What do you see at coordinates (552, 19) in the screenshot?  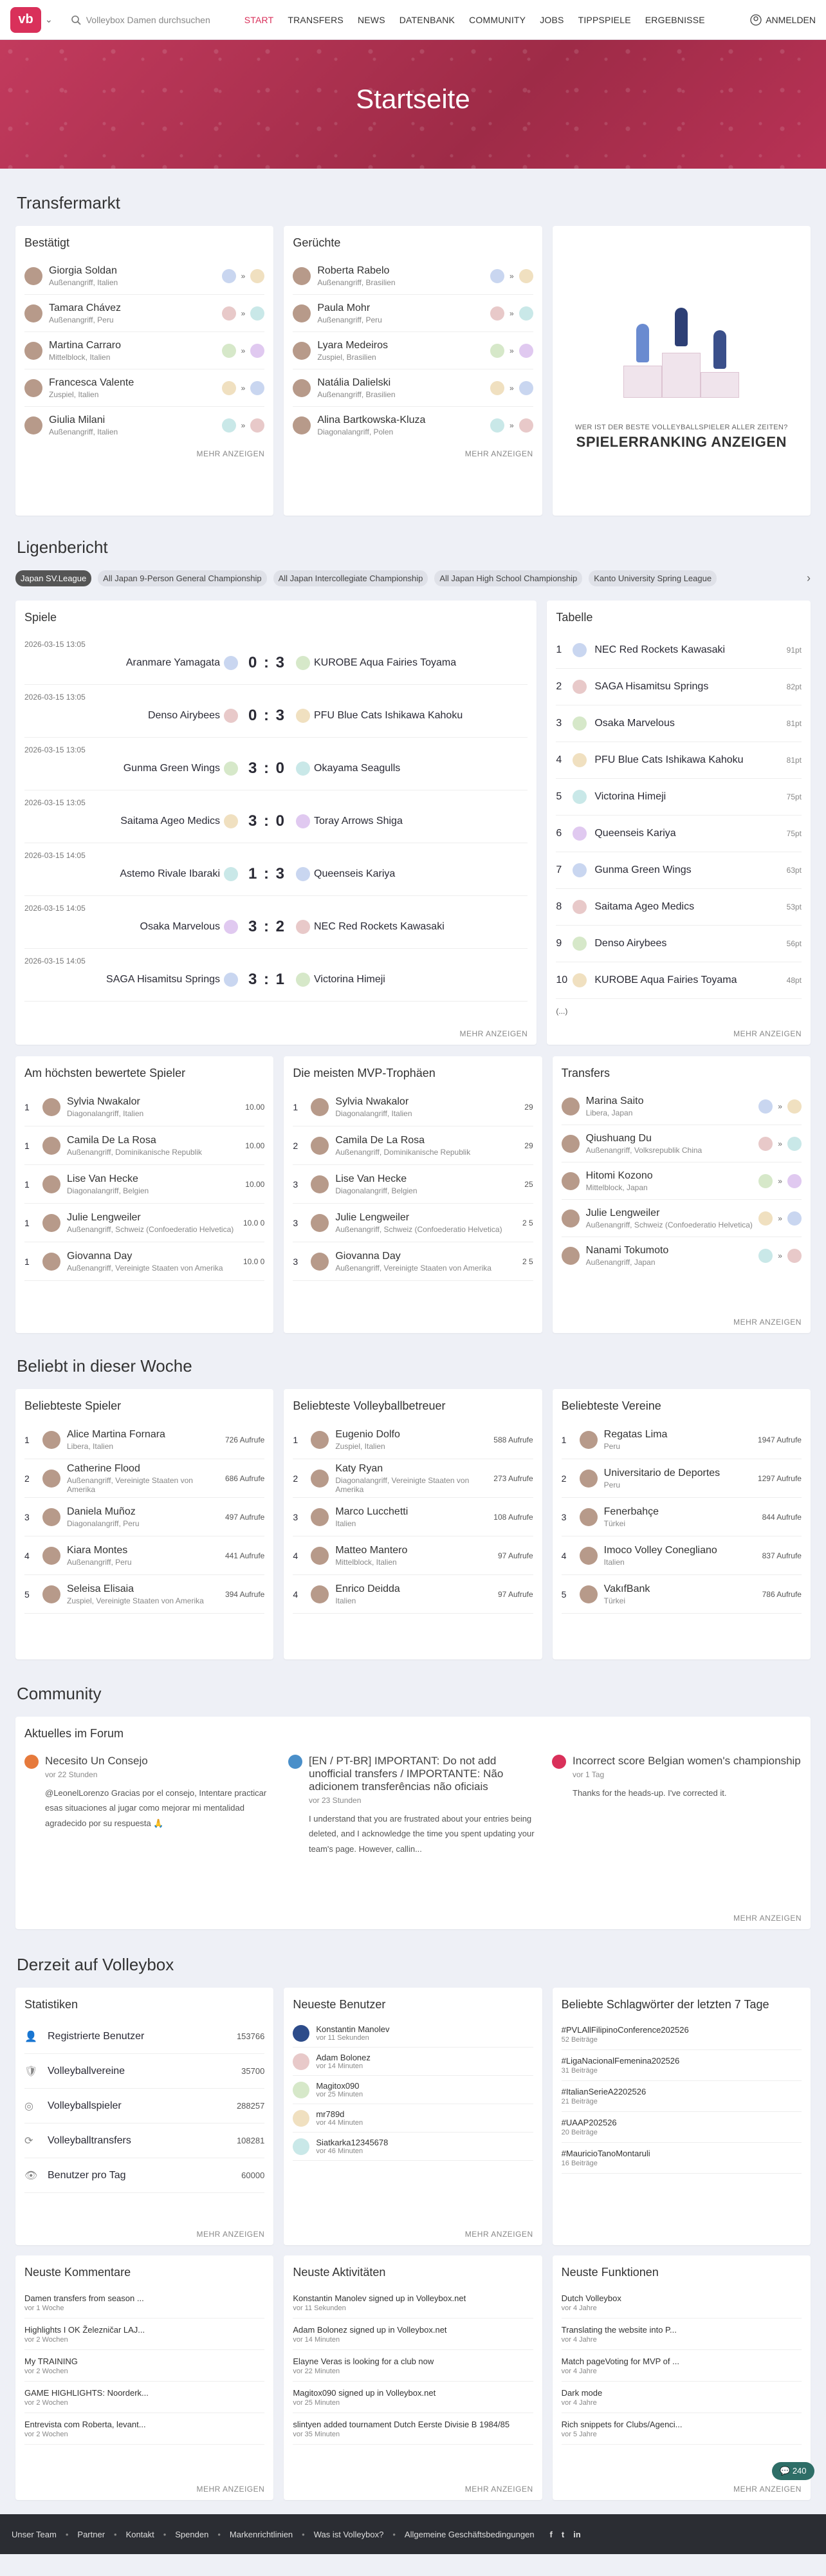 I see `nav-jobs: JOBS` at bounding box center [552, 19].